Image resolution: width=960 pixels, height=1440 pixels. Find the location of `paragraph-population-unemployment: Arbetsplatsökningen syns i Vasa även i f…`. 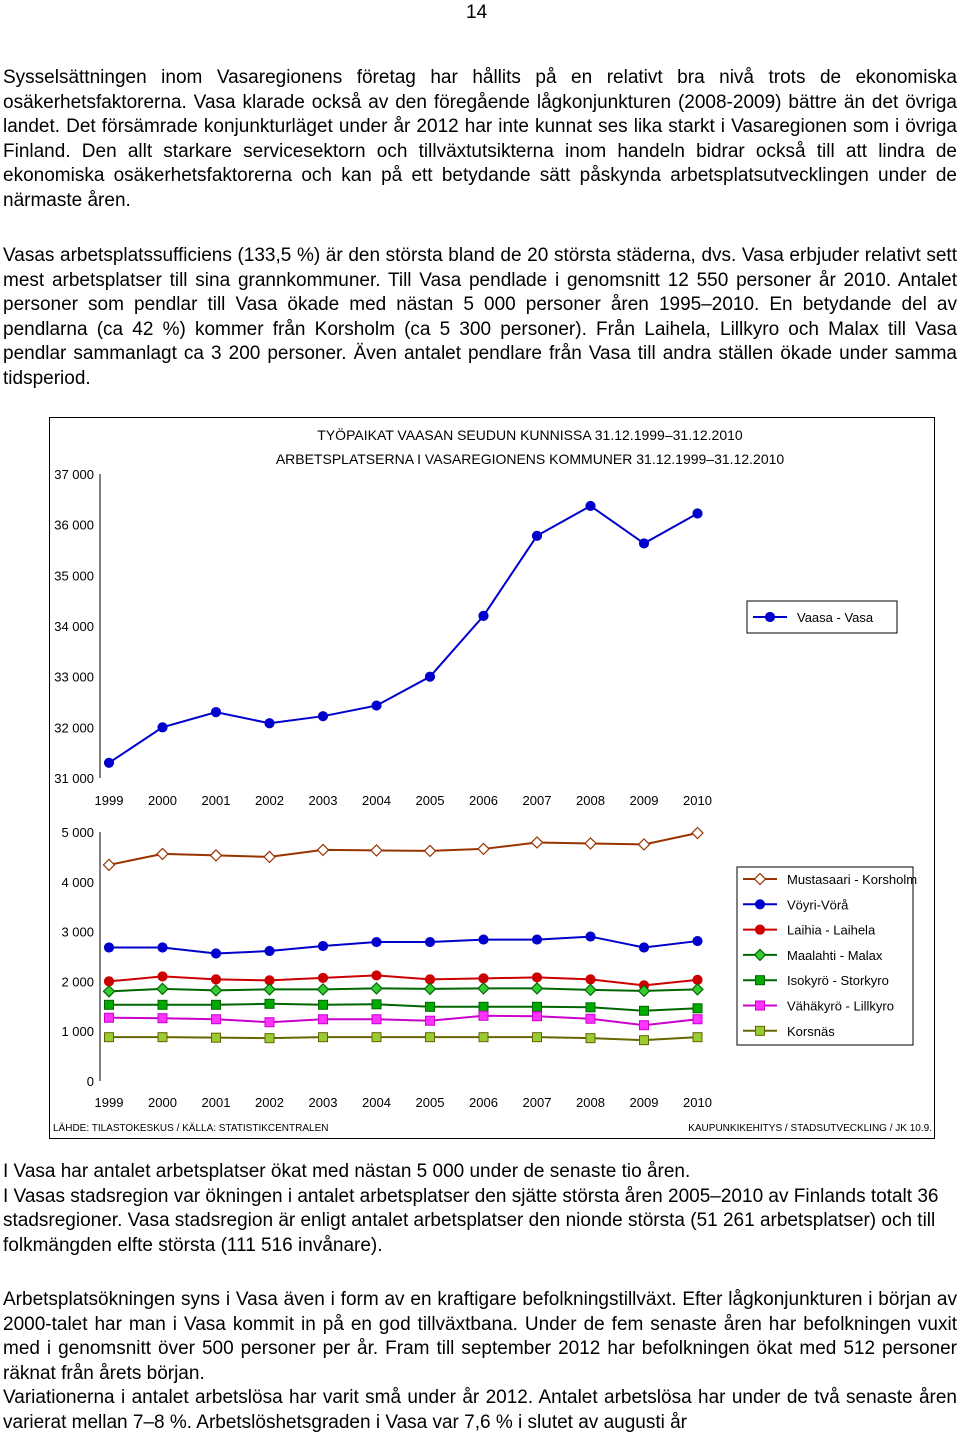

paragraph-population-unemployment: Arbetsplatsökningen syns i Vasa även i f… is located at coordinates (480, 1361).